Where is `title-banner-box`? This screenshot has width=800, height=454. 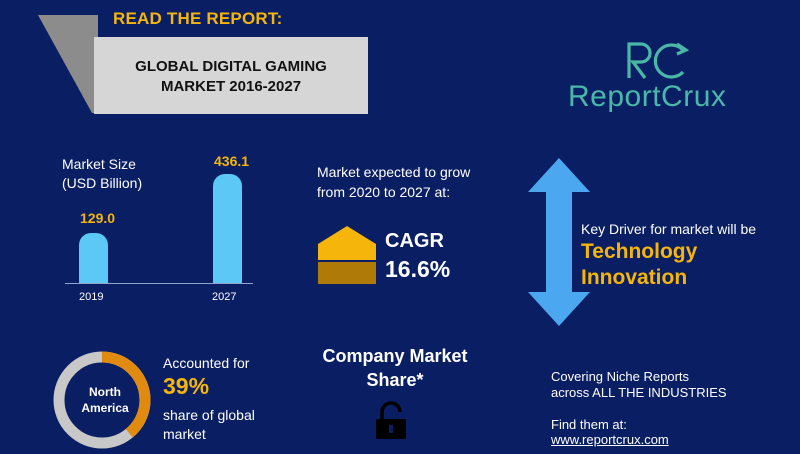 title-banner-box is located at coordinates (231, 75).